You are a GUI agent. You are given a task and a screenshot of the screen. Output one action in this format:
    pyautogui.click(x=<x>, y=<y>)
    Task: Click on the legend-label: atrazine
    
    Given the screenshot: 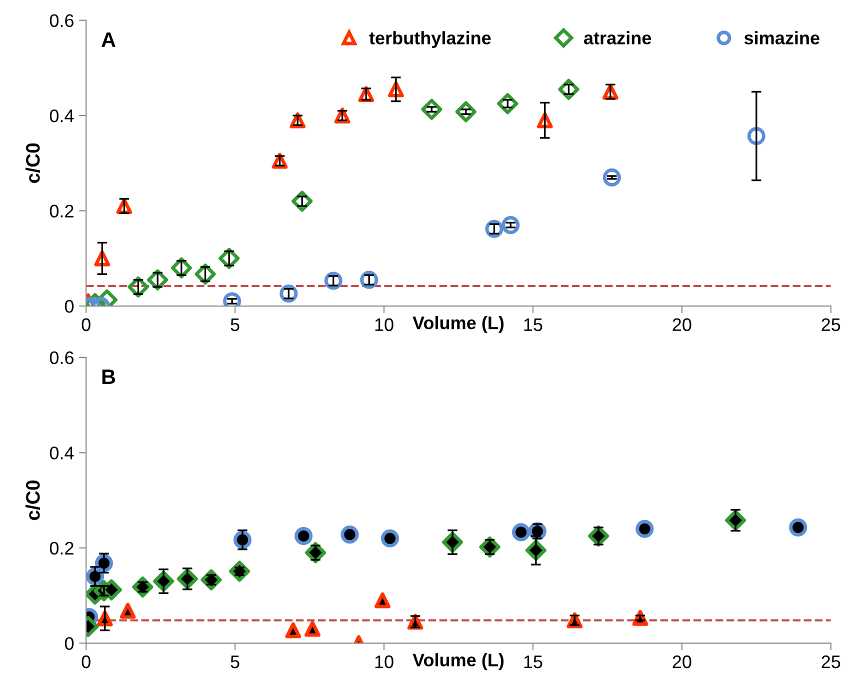 What is the action you would take?
    pyautogui.click(x=618, y=37)
    